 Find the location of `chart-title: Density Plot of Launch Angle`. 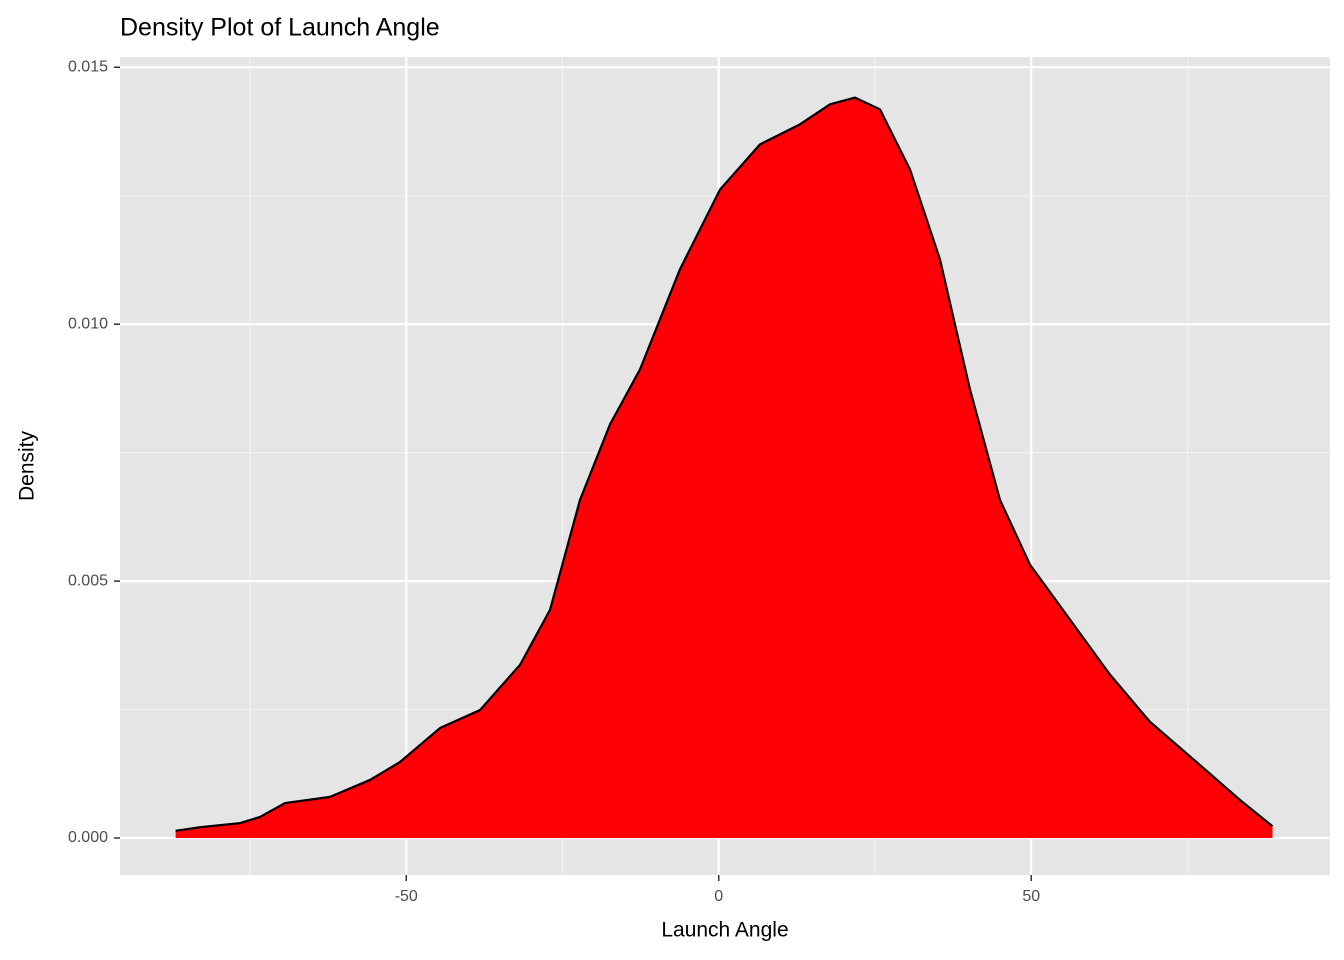

chart-title: Density Plot of Launch Angle is located at coordinates (280, 28).